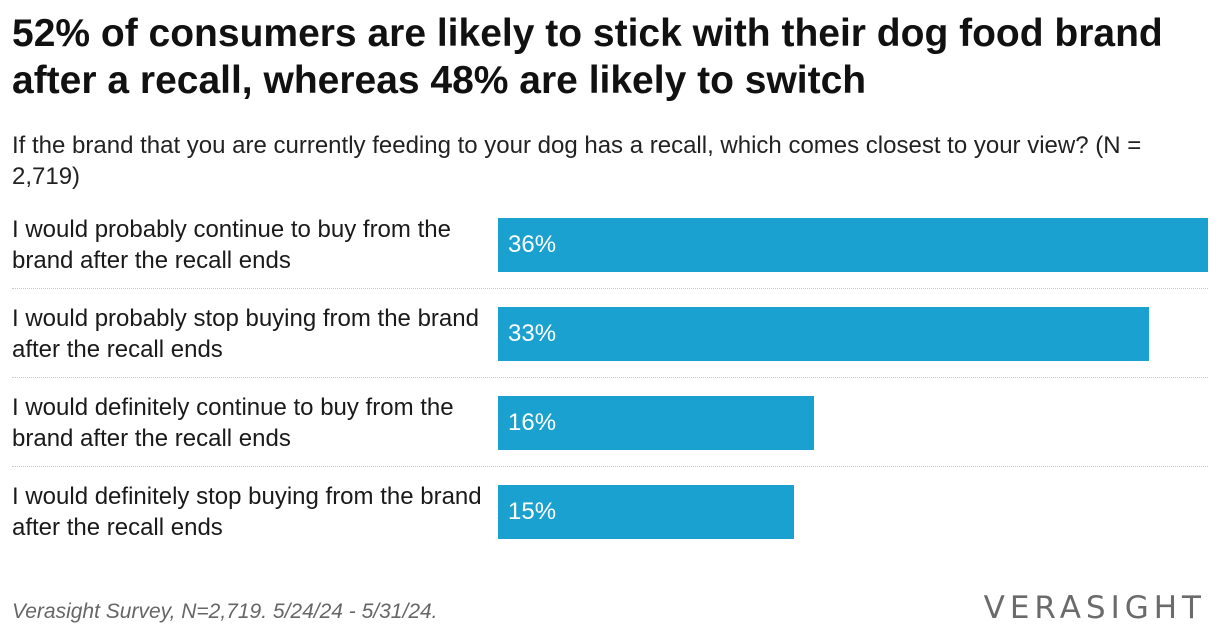 The height and width of the screenshot is (640, 1220). What do you see at coordinates (823, 333) in the screenshot?
I see `bar: 33%` at bounding box center [823, 333].